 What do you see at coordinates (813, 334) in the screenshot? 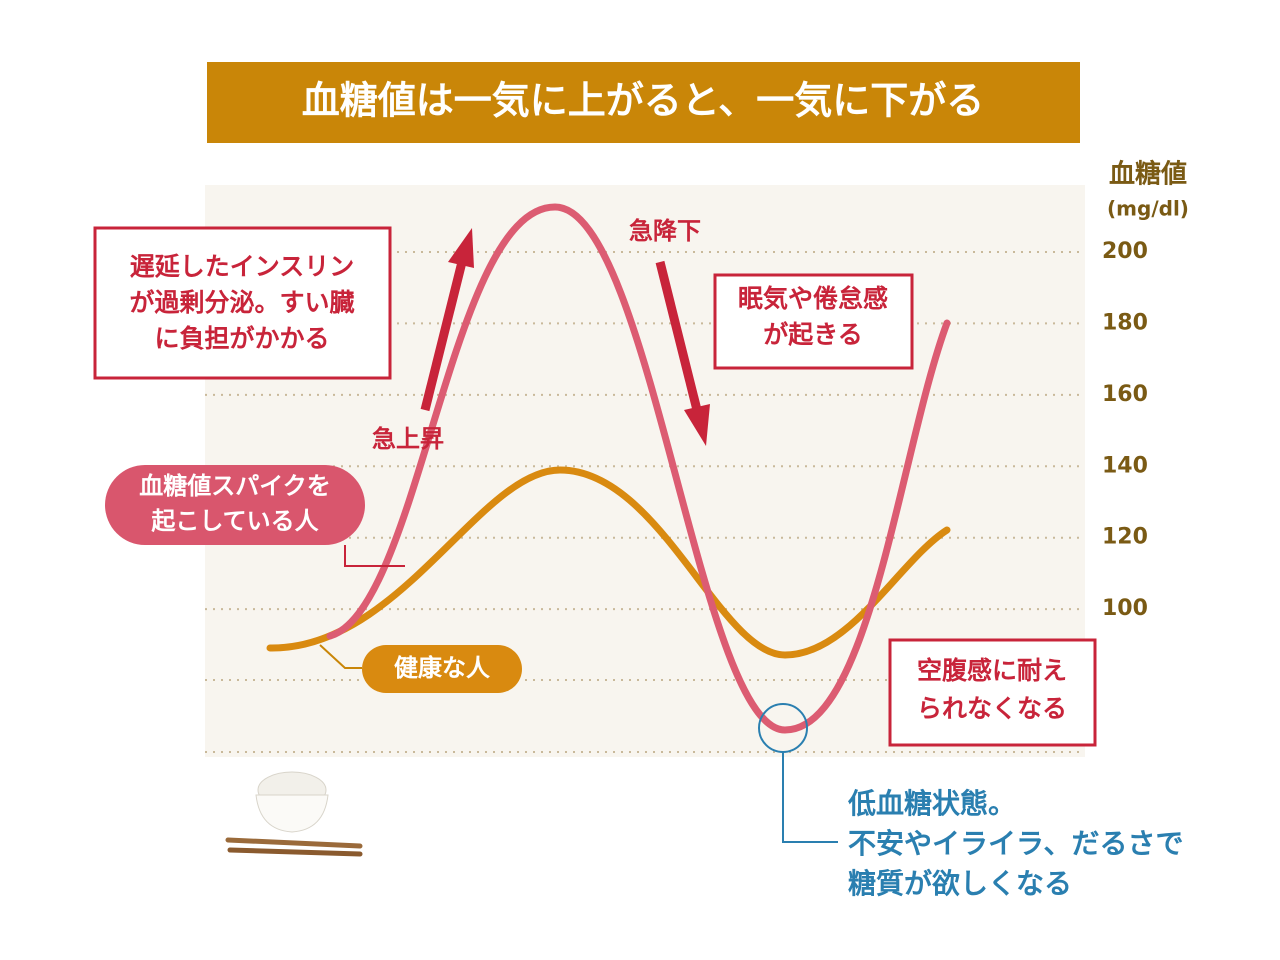
I see `box-text: が起きる` at bounding box center [813, 334].